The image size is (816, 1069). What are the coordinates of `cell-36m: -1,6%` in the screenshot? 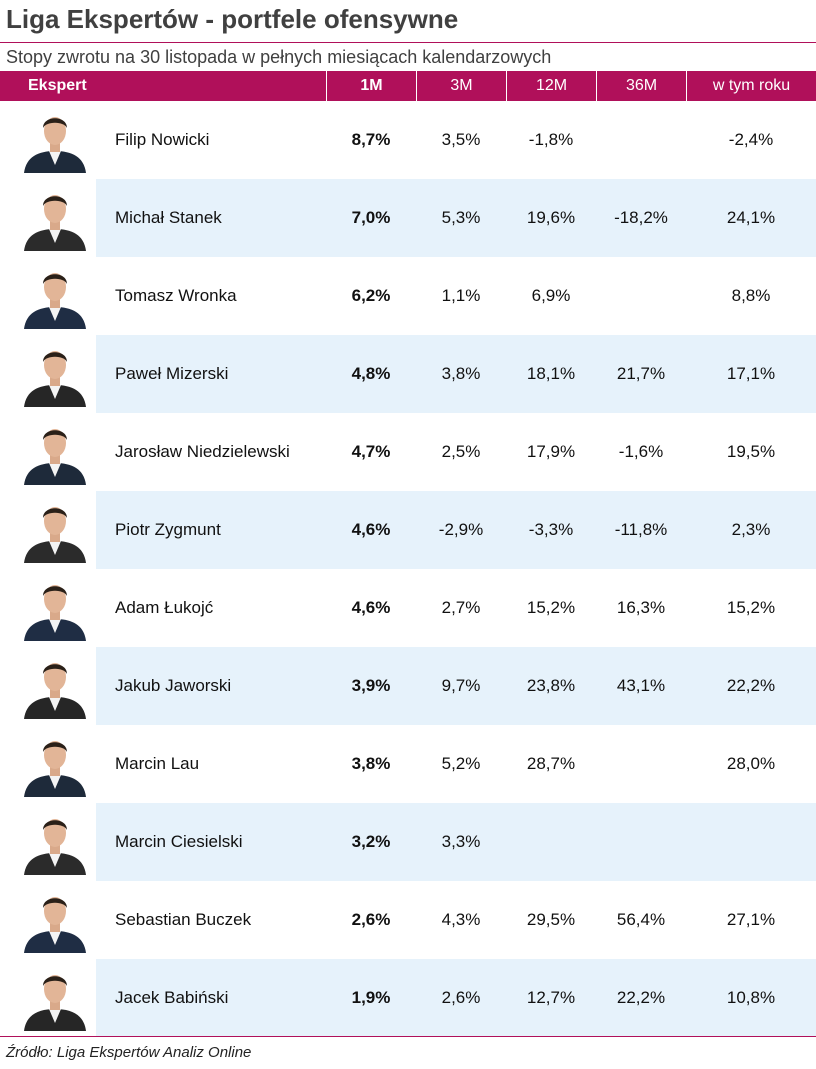 It's located at (641, 451).